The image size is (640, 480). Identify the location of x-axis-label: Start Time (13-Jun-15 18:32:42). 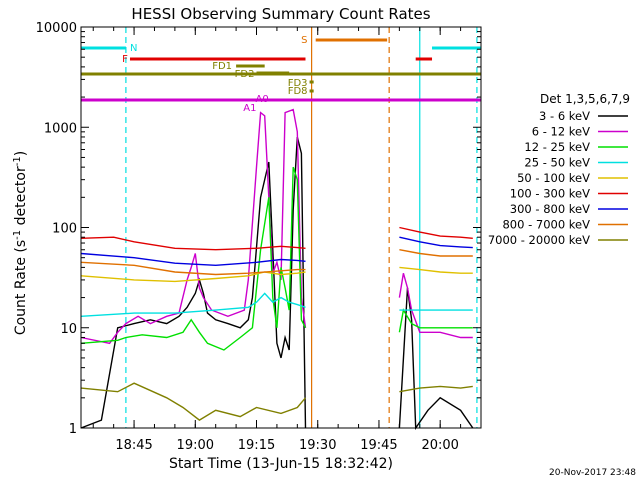
(281, 464).